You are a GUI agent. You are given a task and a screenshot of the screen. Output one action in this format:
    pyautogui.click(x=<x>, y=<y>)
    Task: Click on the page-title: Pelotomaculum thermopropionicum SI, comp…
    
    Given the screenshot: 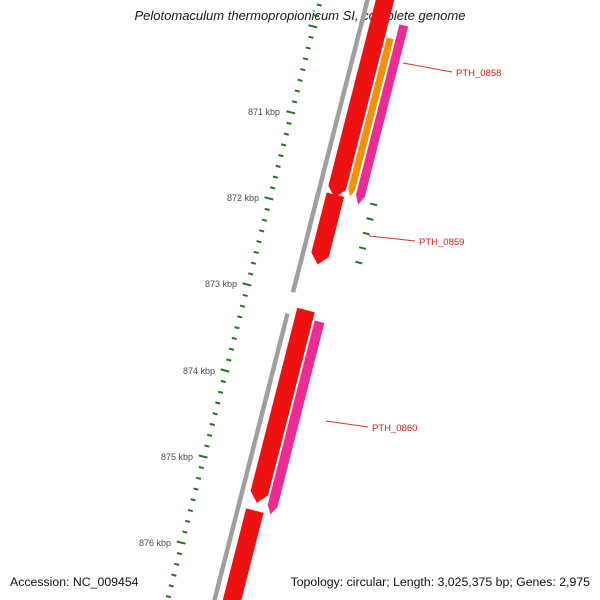 What is the action you would take?
    pyautogui.click(x=300, y=15)
    